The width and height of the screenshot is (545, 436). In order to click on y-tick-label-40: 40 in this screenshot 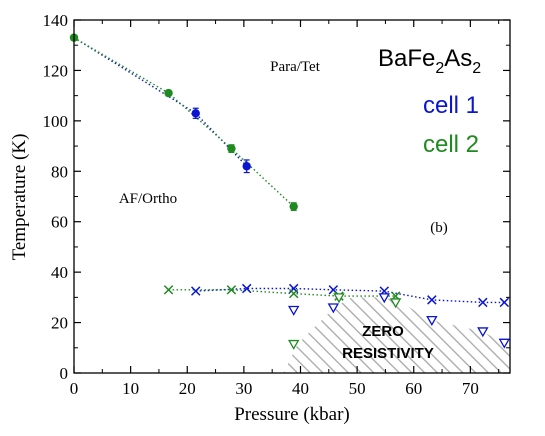, I will do `click(59, 272)`.